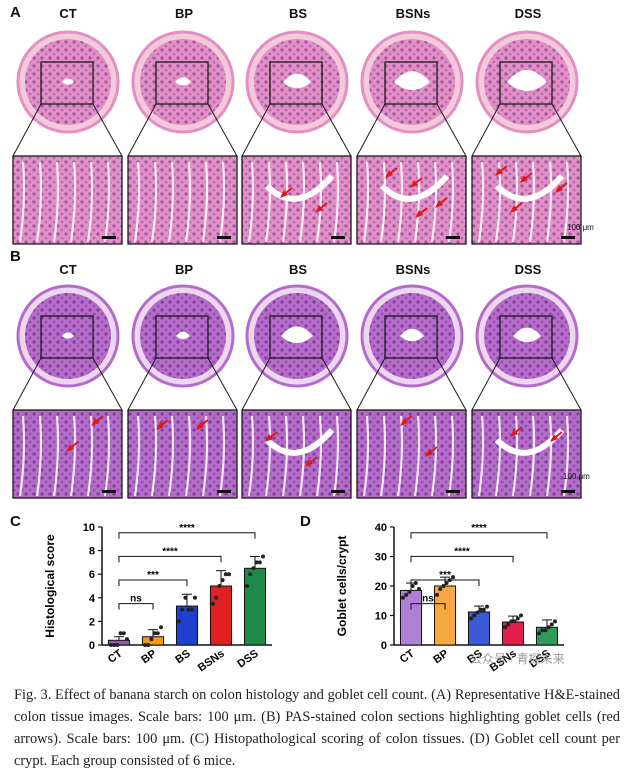 The width and height of the screenshot is (631, 774). I want to click on panel-label-c: C, so click(15, 521).